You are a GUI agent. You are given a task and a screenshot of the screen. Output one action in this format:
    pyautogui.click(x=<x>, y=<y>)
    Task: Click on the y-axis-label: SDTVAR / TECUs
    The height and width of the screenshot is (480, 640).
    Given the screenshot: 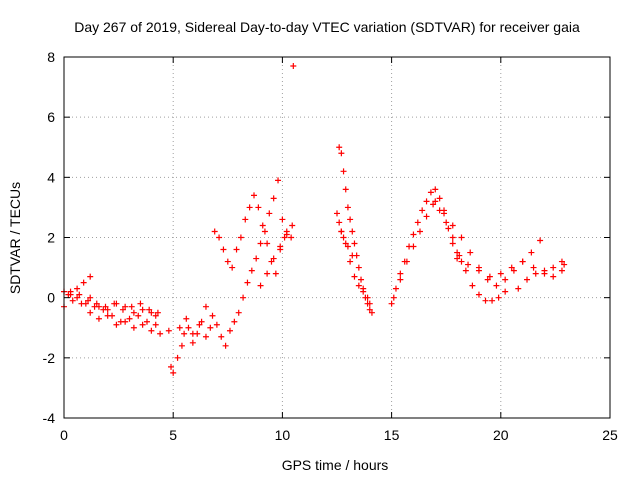 What is the action you would take?
    pyautogui.click(x=15, y=238)
    